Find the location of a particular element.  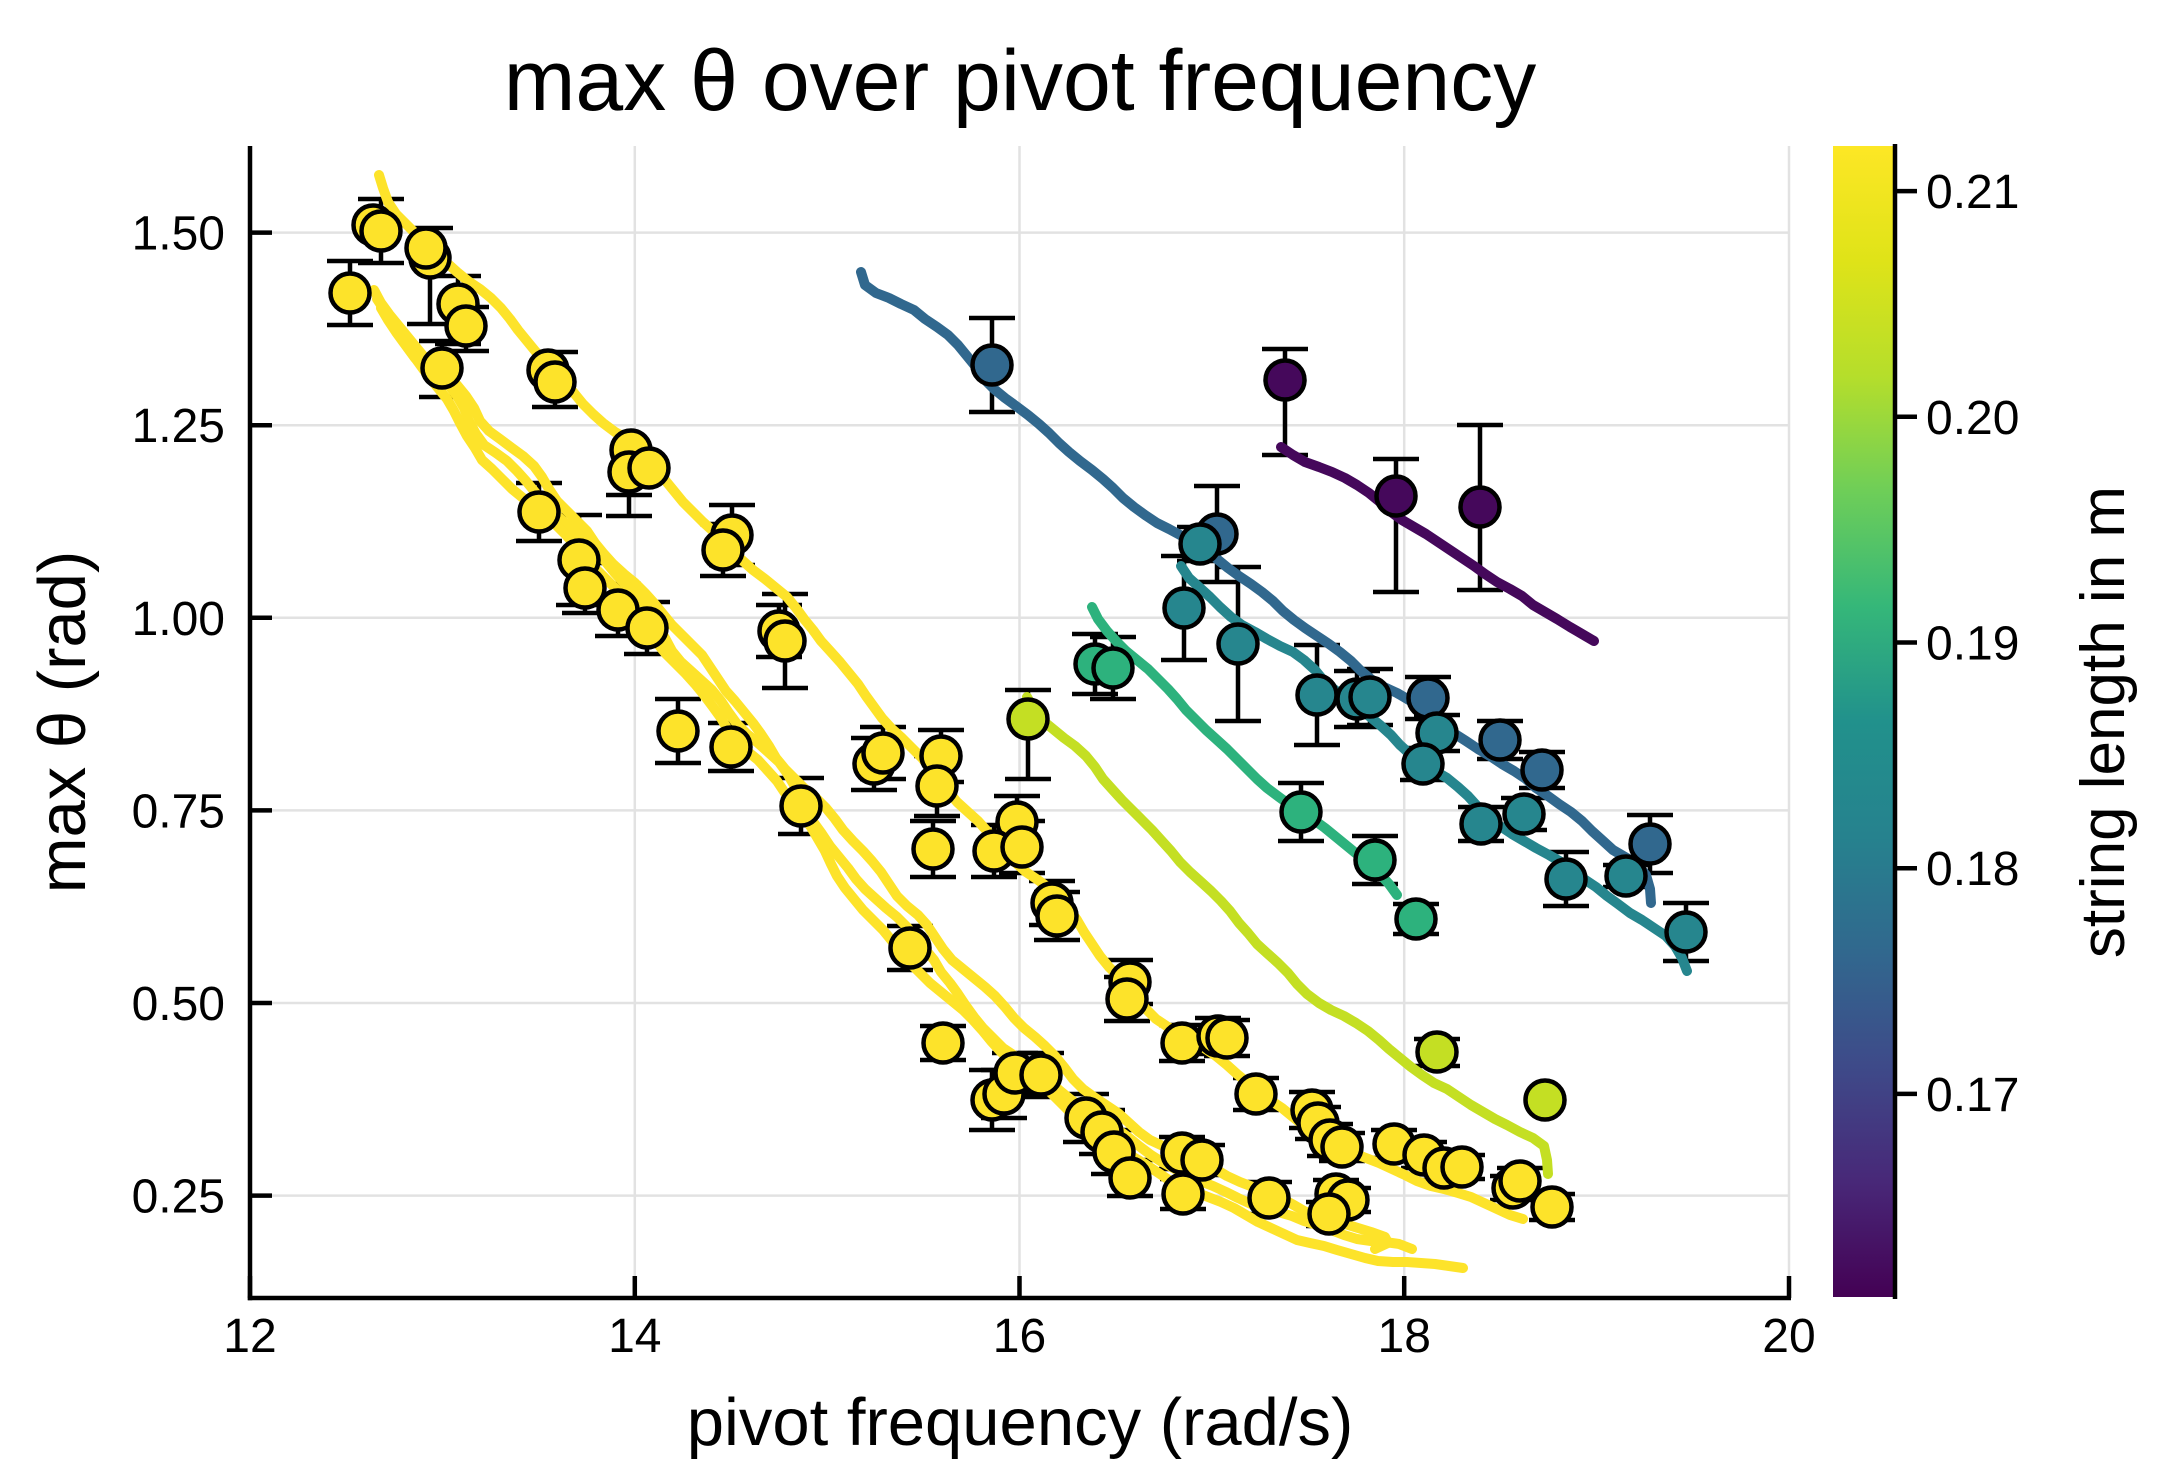

svg-text: max θ (rad) is located at coordinates (62, 722).